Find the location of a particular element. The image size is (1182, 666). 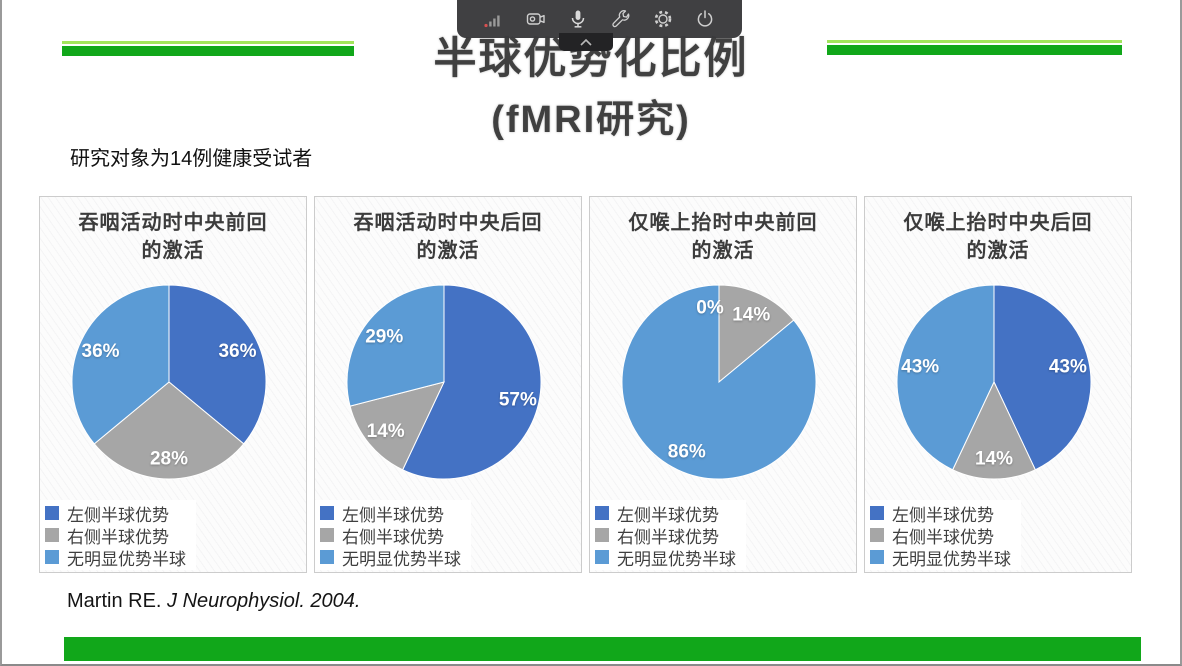

microphone-icon is located at coordinates (578, 19).